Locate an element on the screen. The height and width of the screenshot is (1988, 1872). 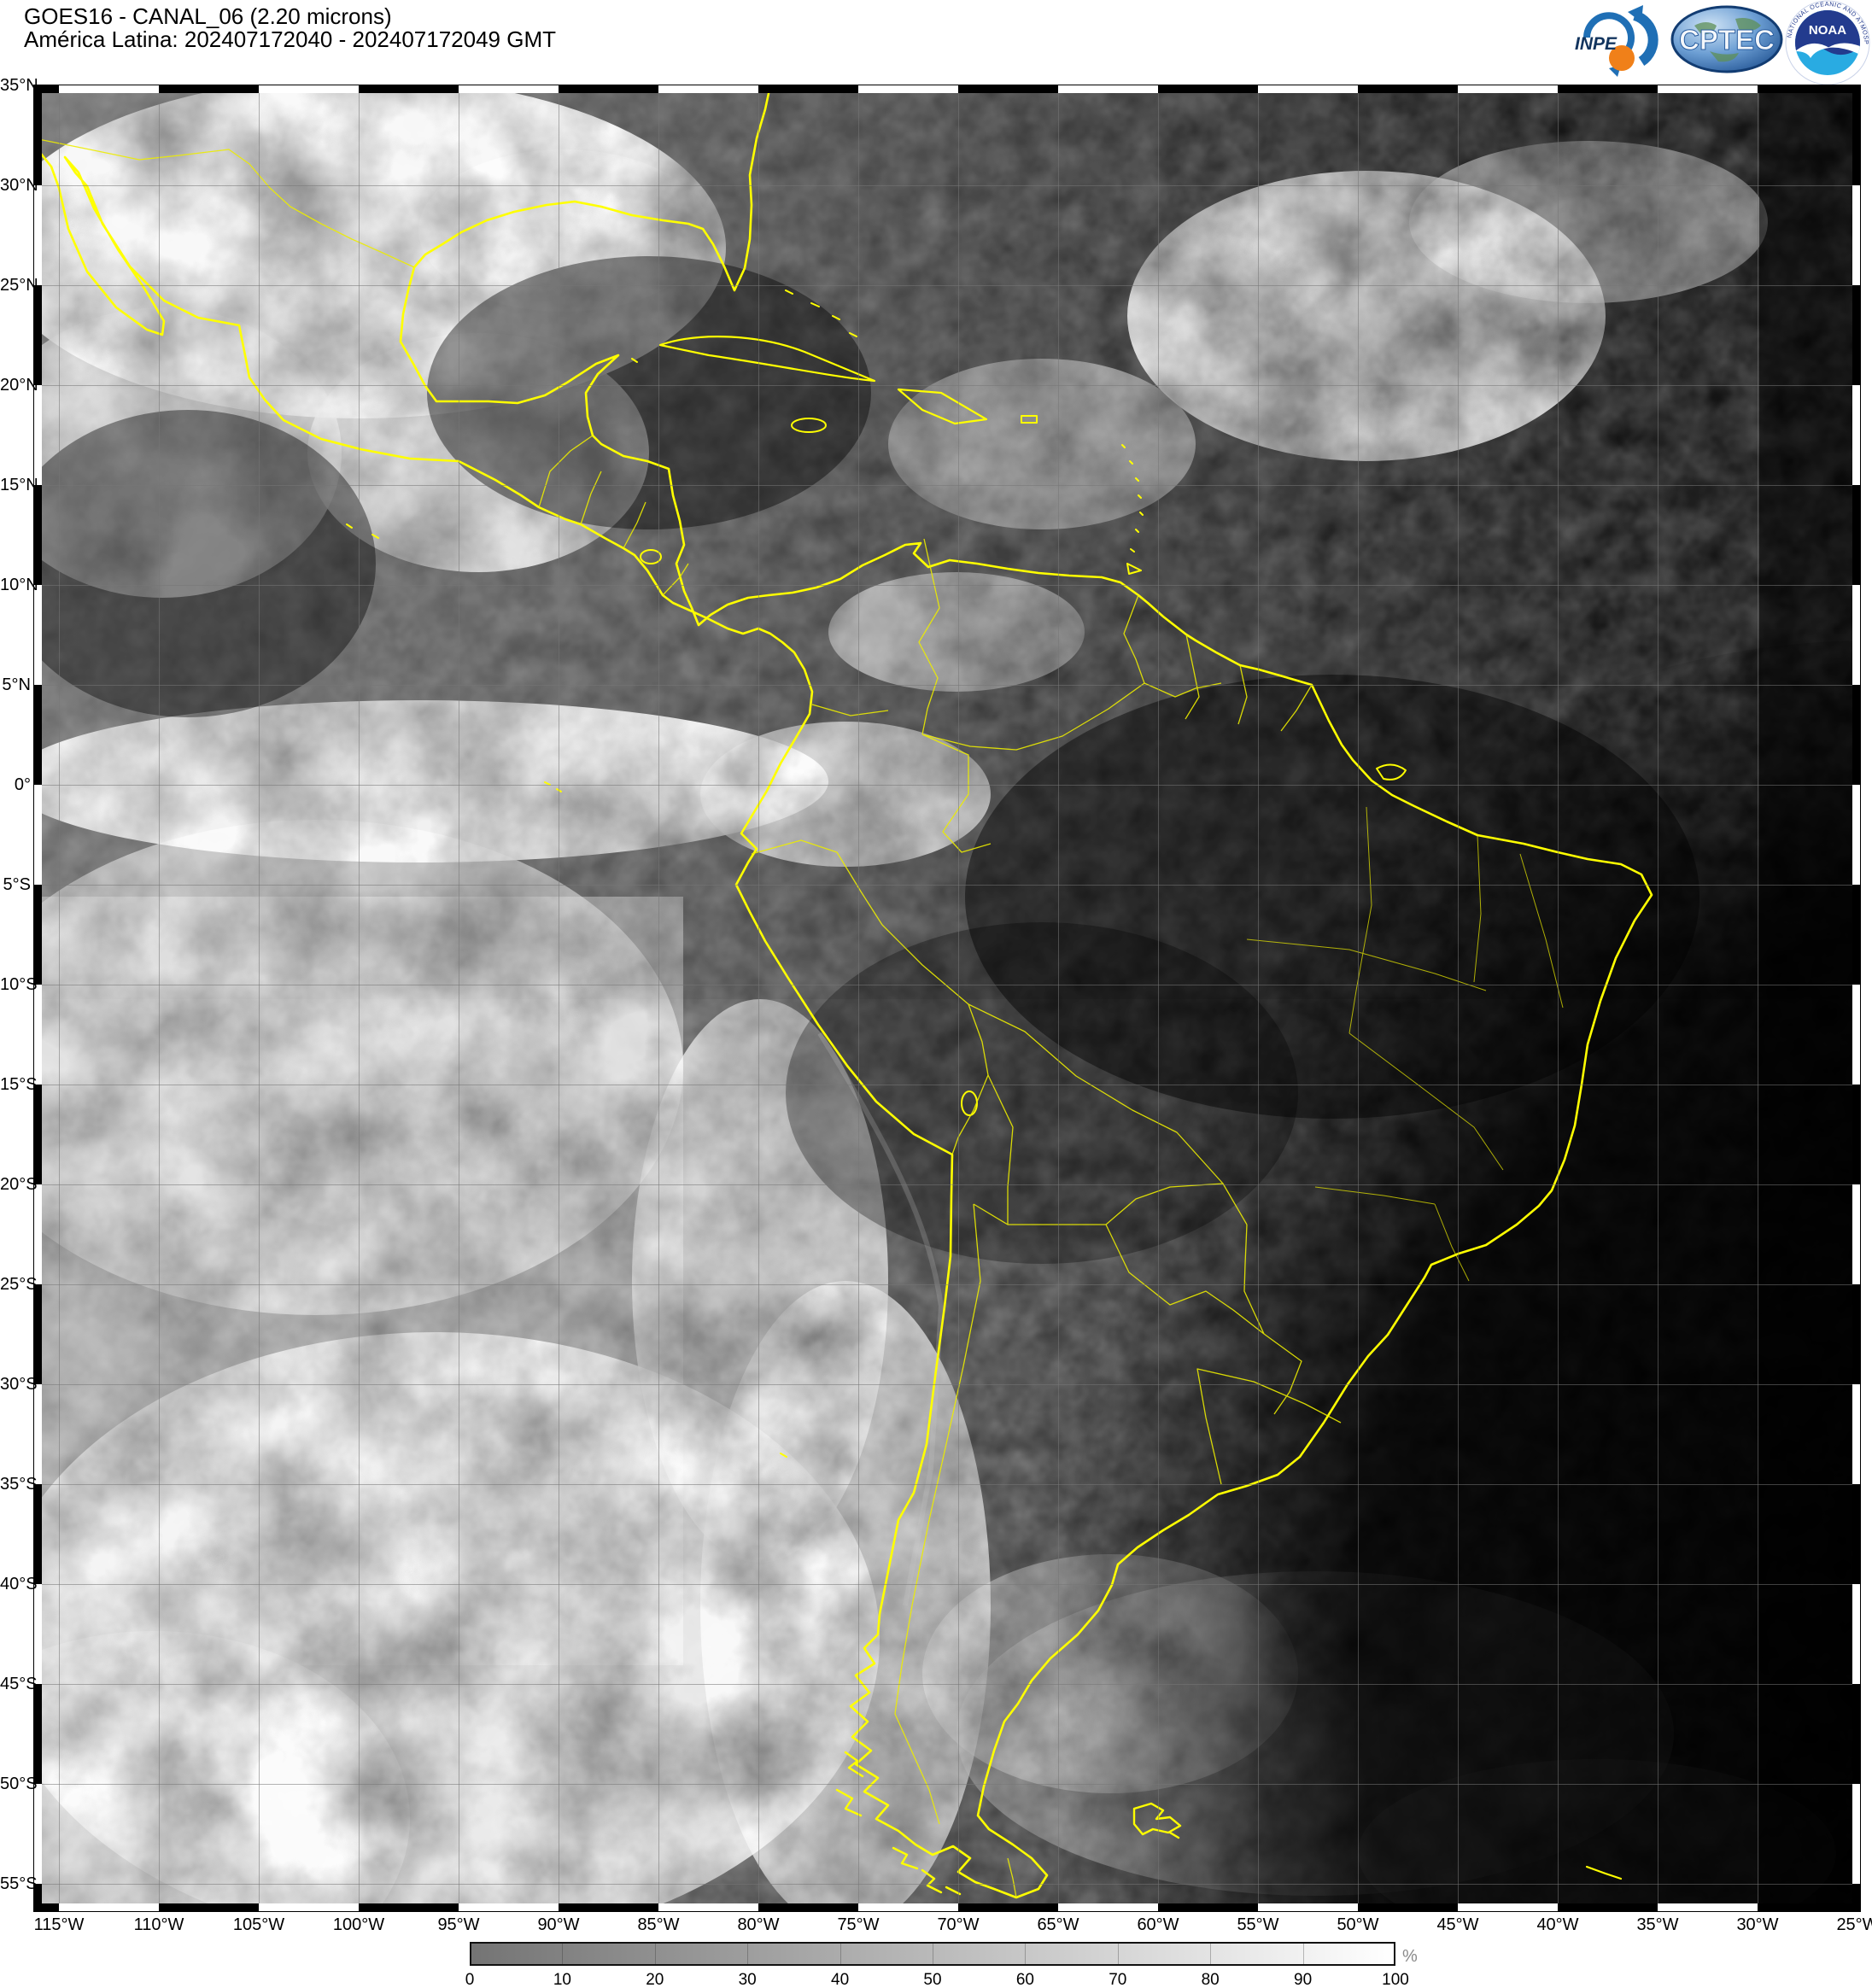
cuba-coastline is located at coordinates (767, 359).